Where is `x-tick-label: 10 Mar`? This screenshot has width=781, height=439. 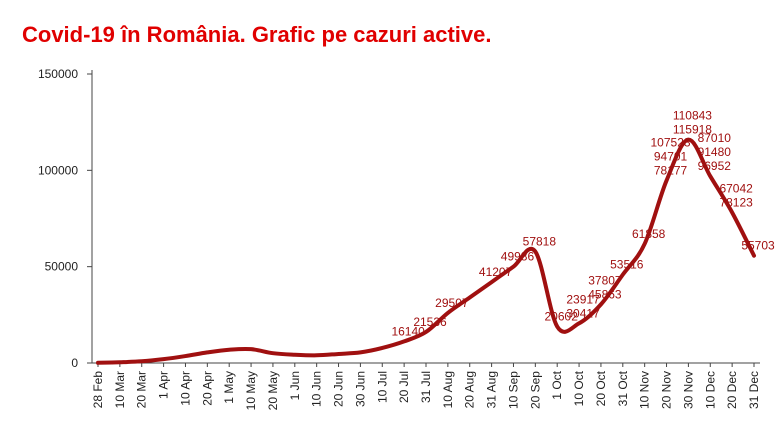 x-tick-label: 10 Mar is located at coordinates (120, 389).